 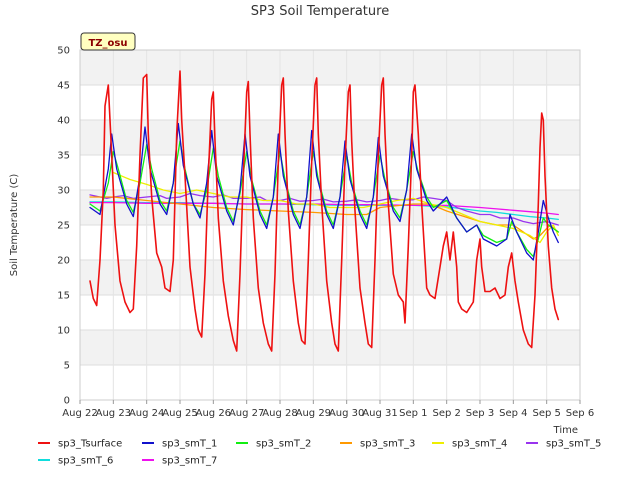 What do you see at coordinates (90, 444) in the screenshot?
I see `legend-label: sp3_Tsurface` at bounding box center [90, 444].